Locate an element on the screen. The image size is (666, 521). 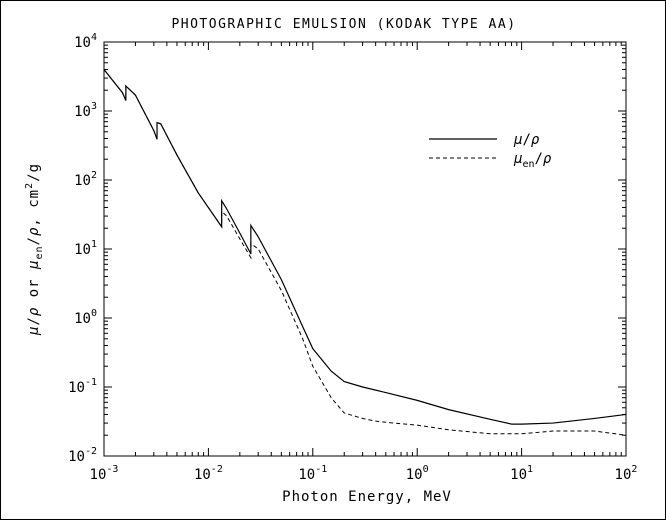
x-axis-label: Photon Energy, MeV is located at coordinates (367, 497).